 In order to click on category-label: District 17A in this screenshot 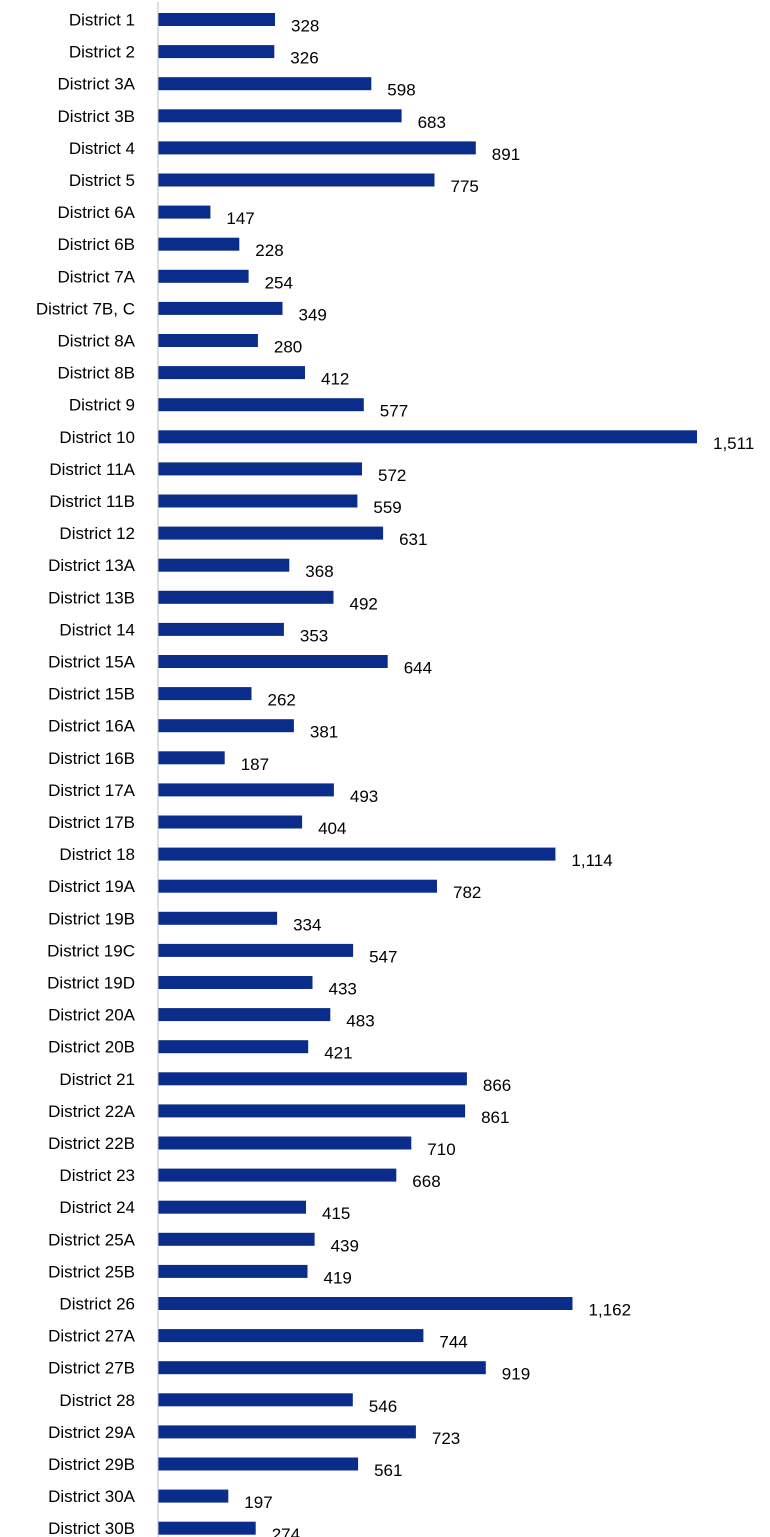, I will do `click(92, 790)`.